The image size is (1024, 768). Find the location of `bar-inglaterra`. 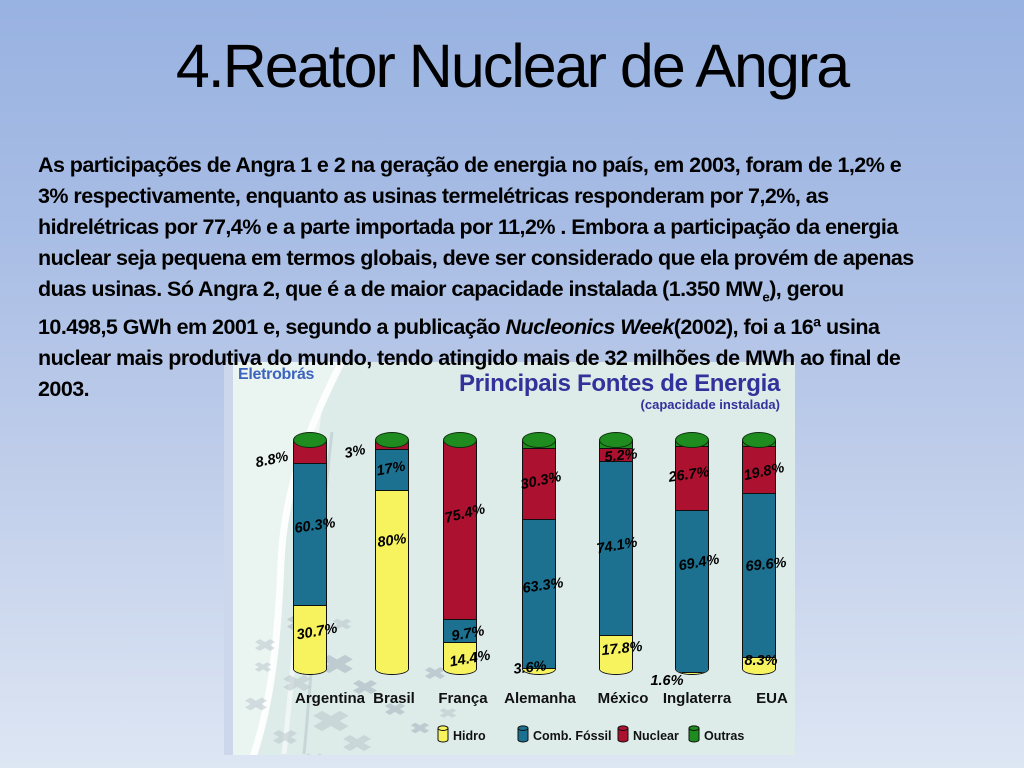

bar-inglaterra is located at coordinates (692, 557).